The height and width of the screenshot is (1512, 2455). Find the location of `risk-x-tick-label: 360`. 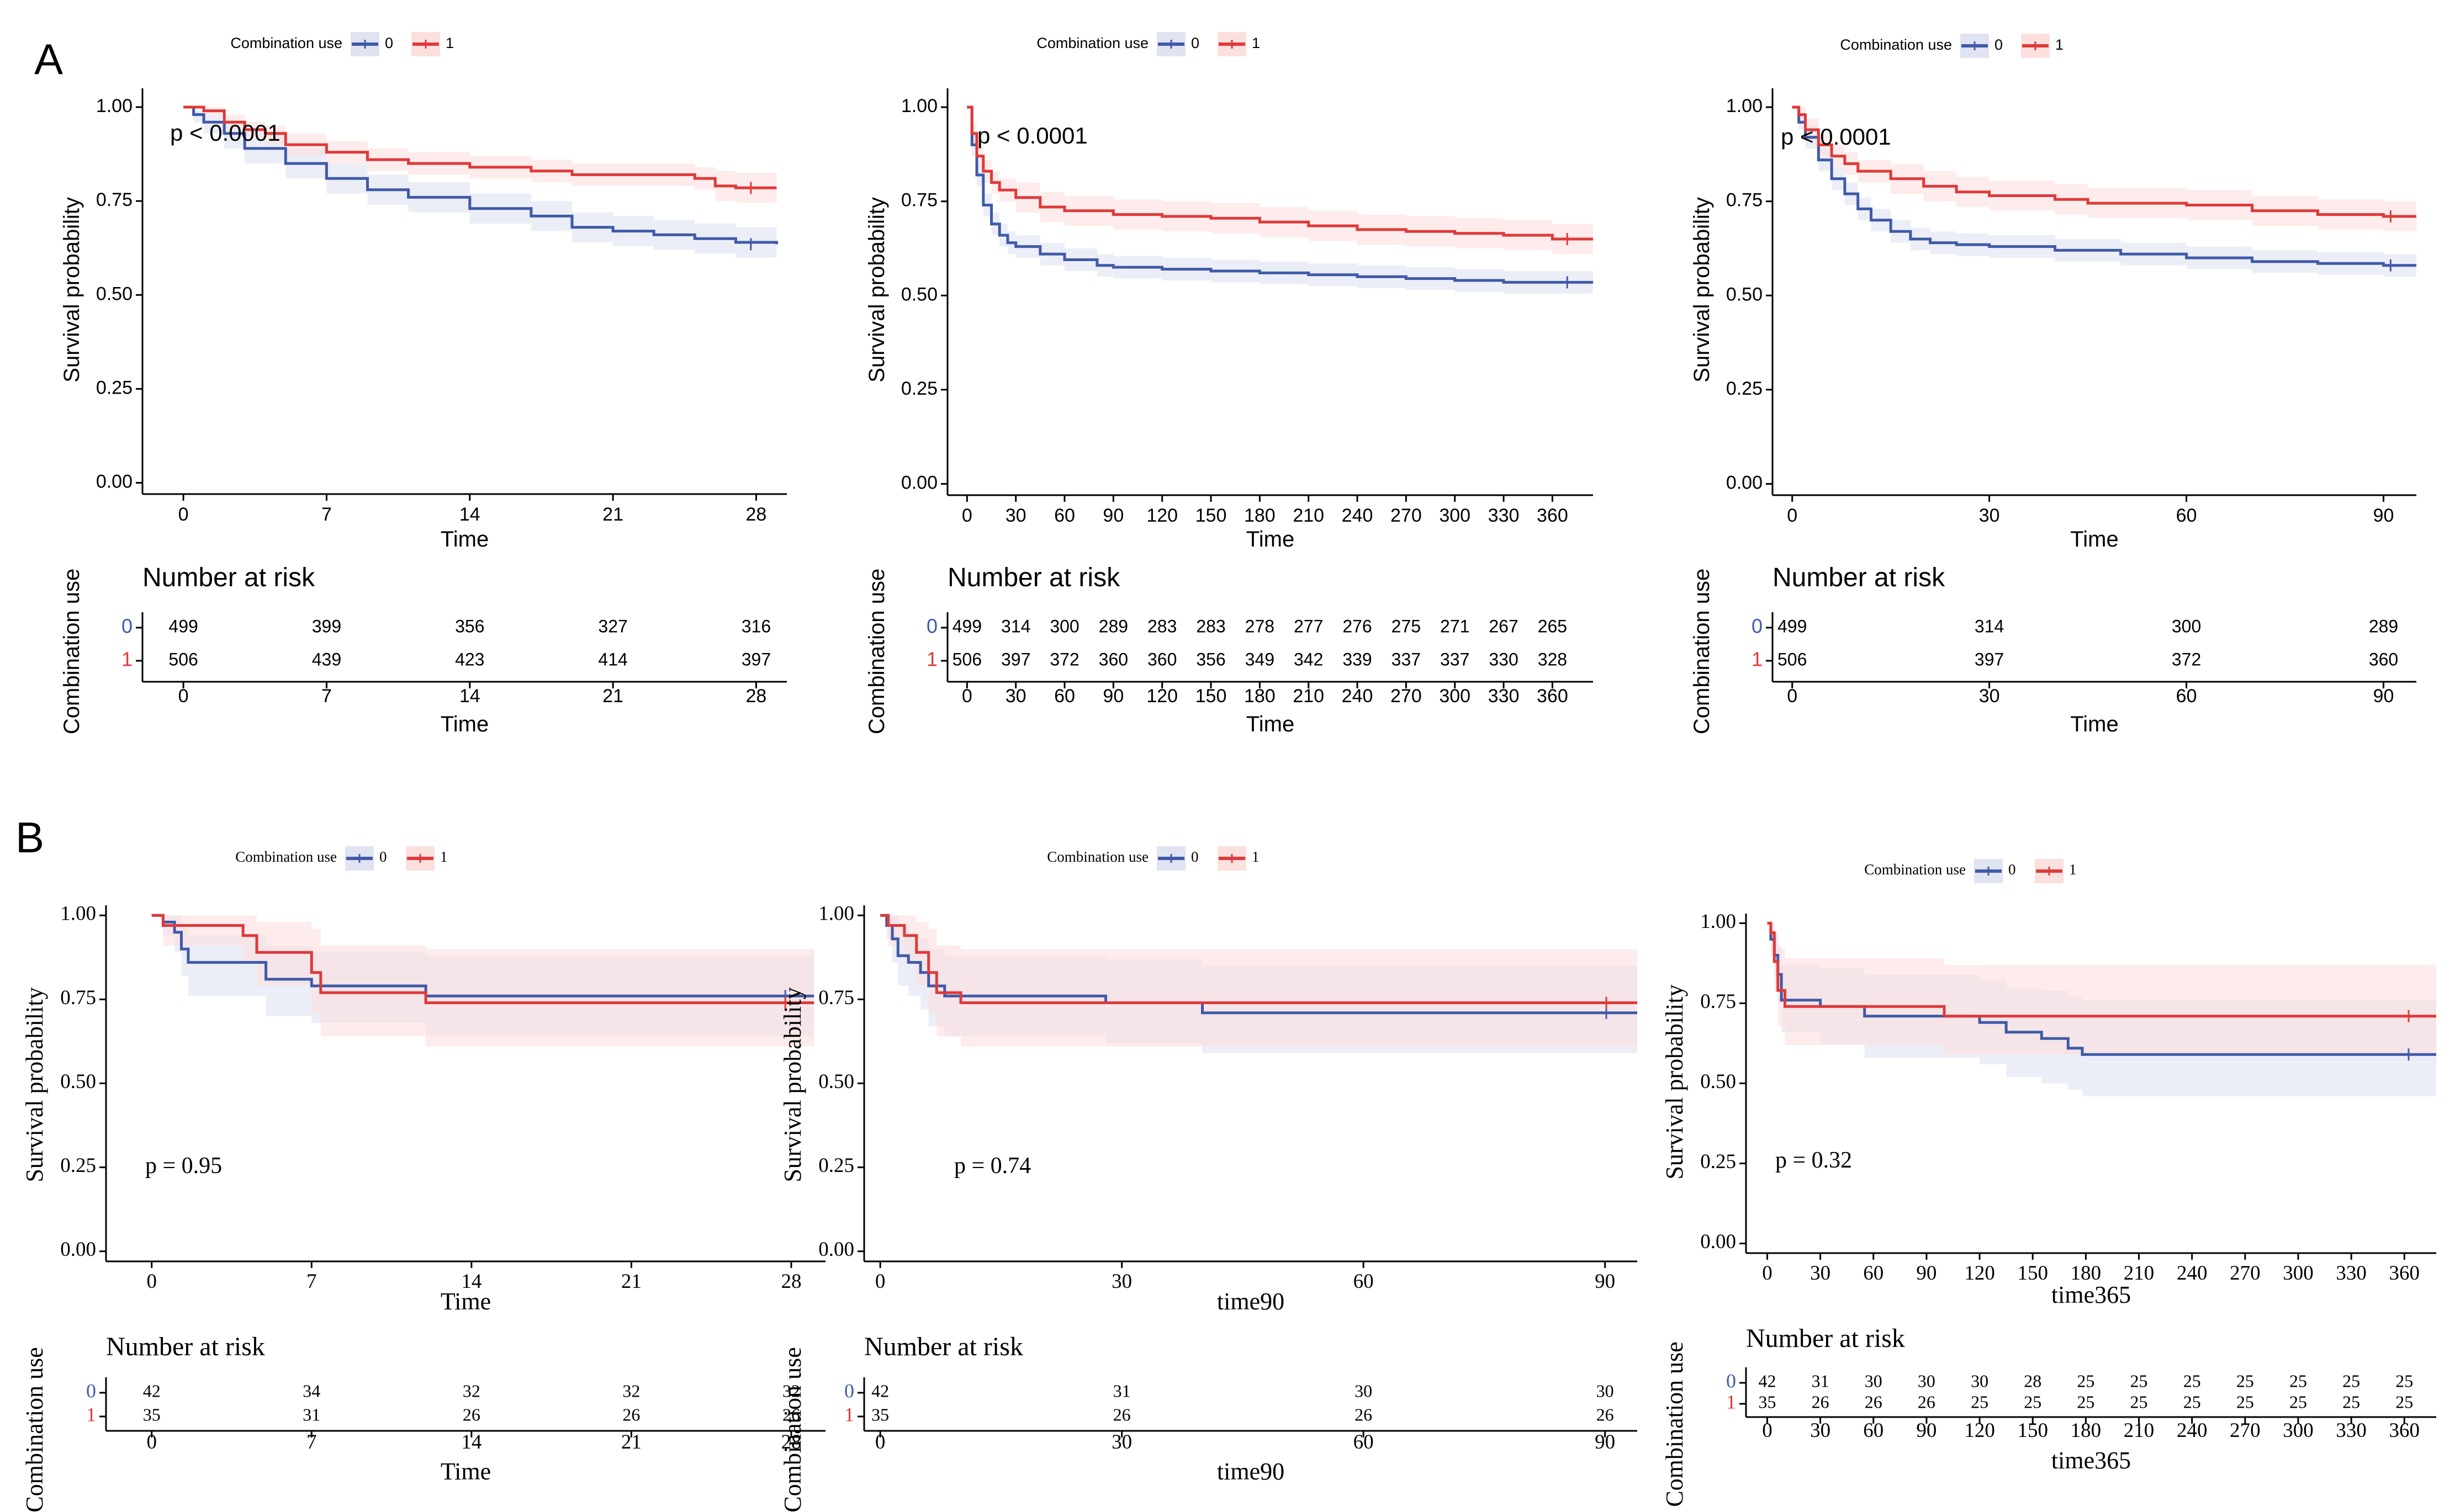

risk-x-tick-label: 360 is located at coordinates (1553, 697).